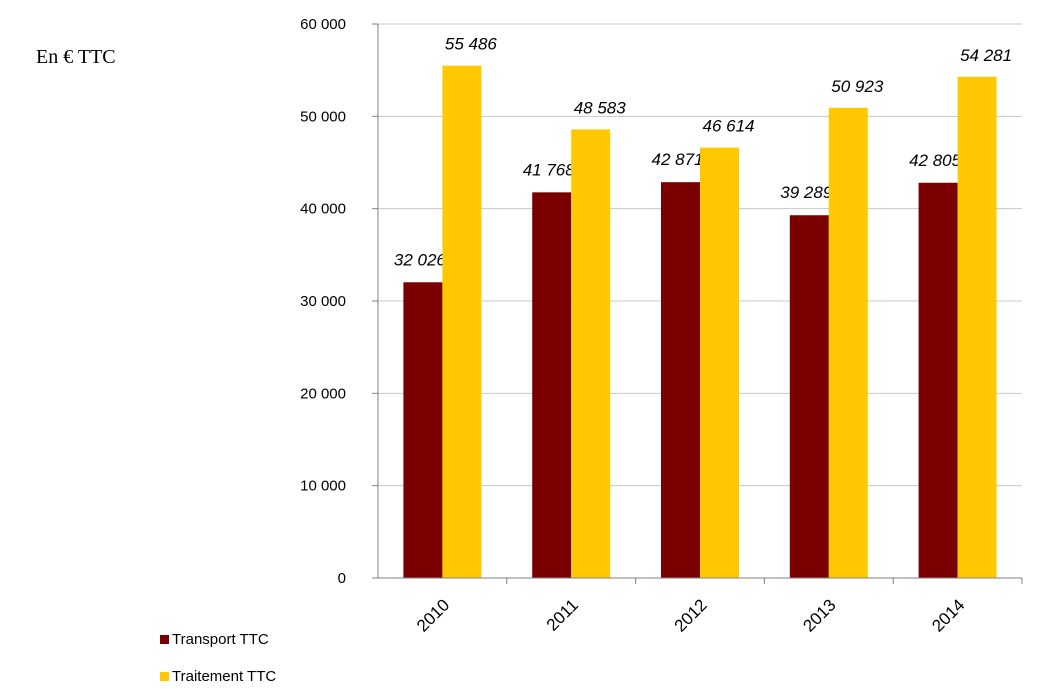 The image size is (1039, 689). I want to click on data-label: 50 923, so click(857, 86).